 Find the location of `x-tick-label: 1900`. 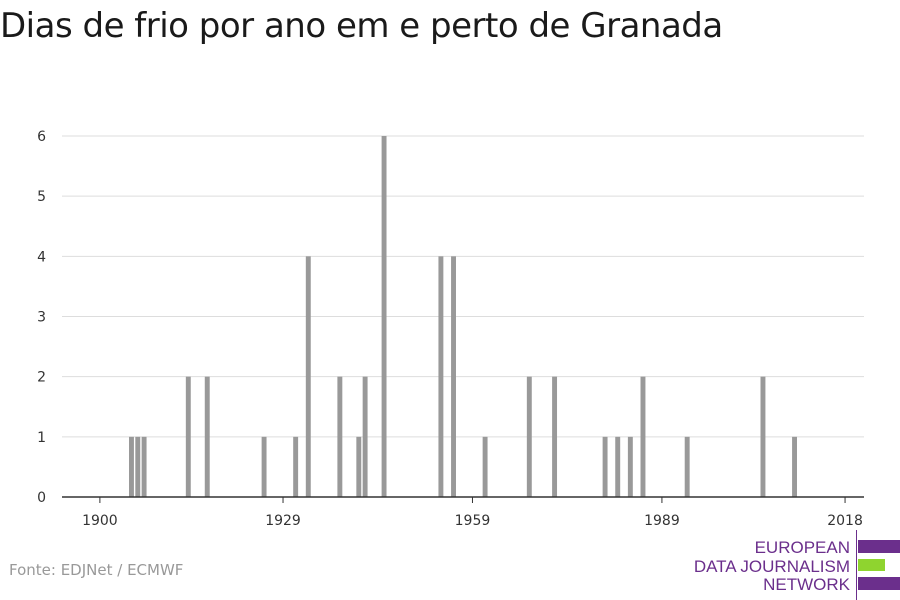

x-tick-label: 1900 is located at coordinates (100, 521).